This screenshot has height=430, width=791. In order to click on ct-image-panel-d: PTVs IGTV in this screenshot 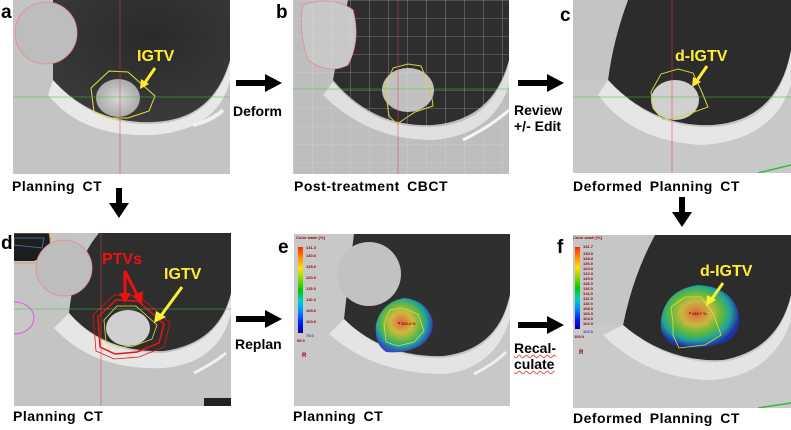, I will do `click(122, 319)`.